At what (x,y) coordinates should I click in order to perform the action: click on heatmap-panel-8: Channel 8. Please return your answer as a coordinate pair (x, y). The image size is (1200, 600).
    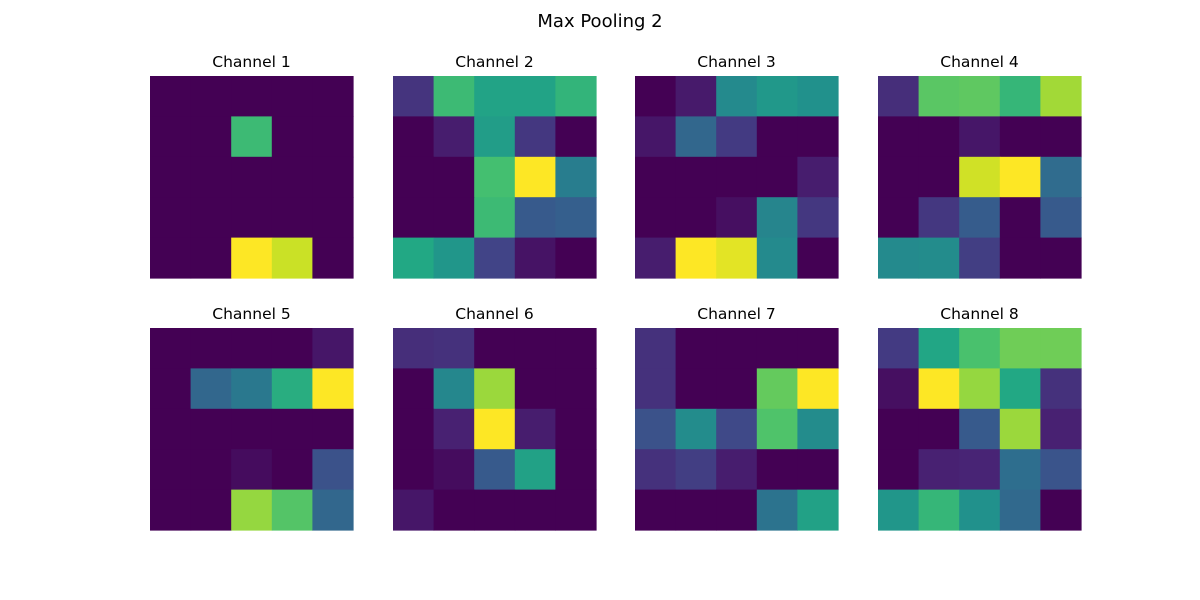
    Looking at the image, I should click on (980, 418).